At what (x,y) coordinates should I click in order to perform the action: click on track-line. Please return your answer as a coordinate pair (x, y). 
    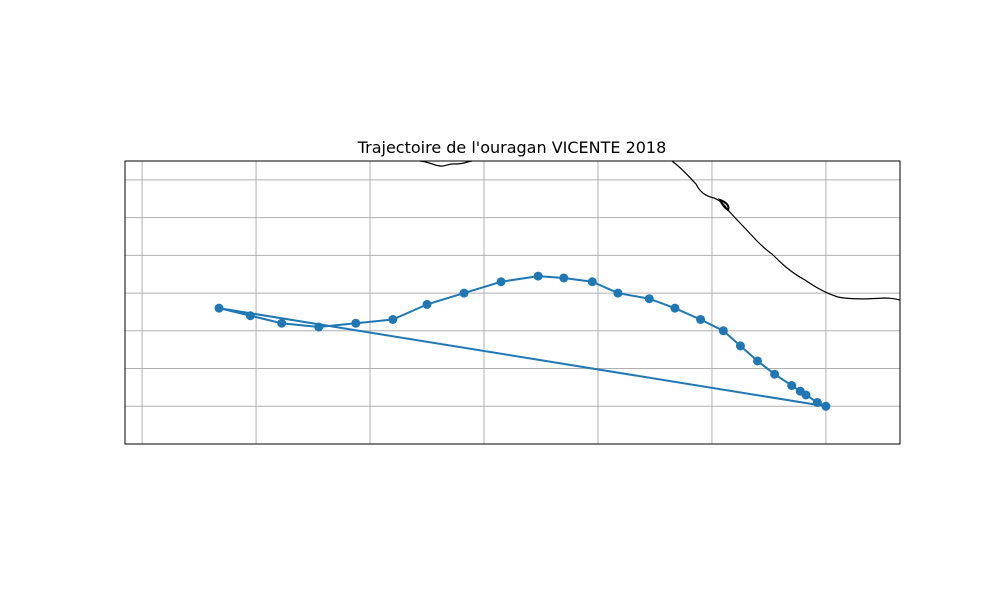
    Looking at the image, I should click on (522, 341).